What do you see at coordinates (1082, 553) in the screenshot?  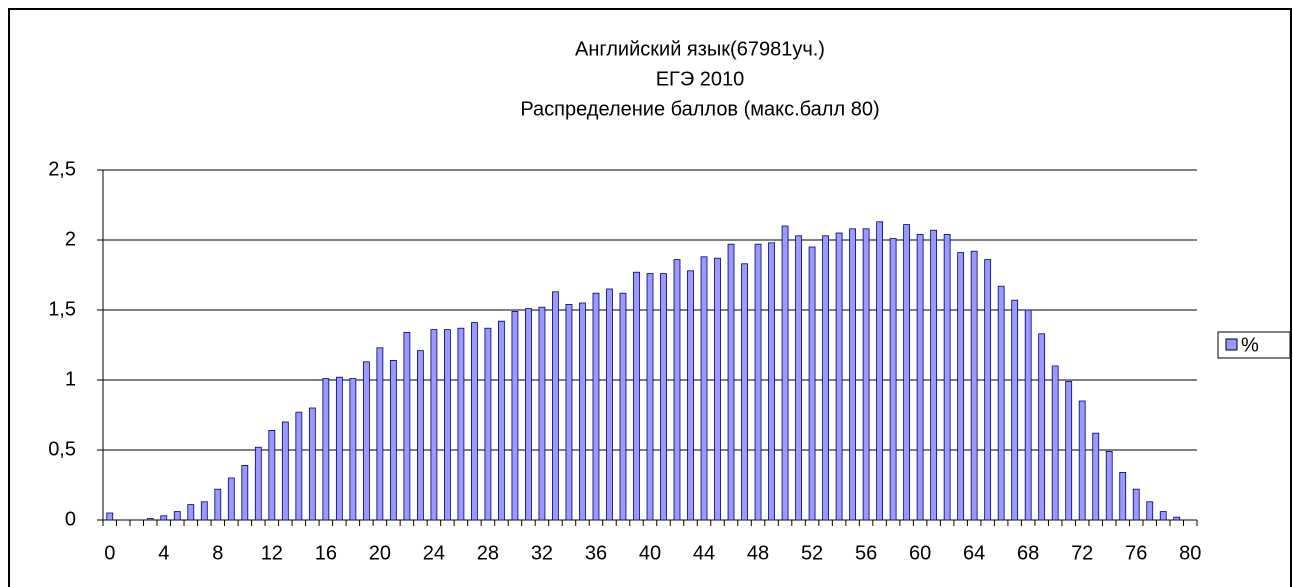 I see `x-tick-label: 72` at bounding box center [1082, 553].